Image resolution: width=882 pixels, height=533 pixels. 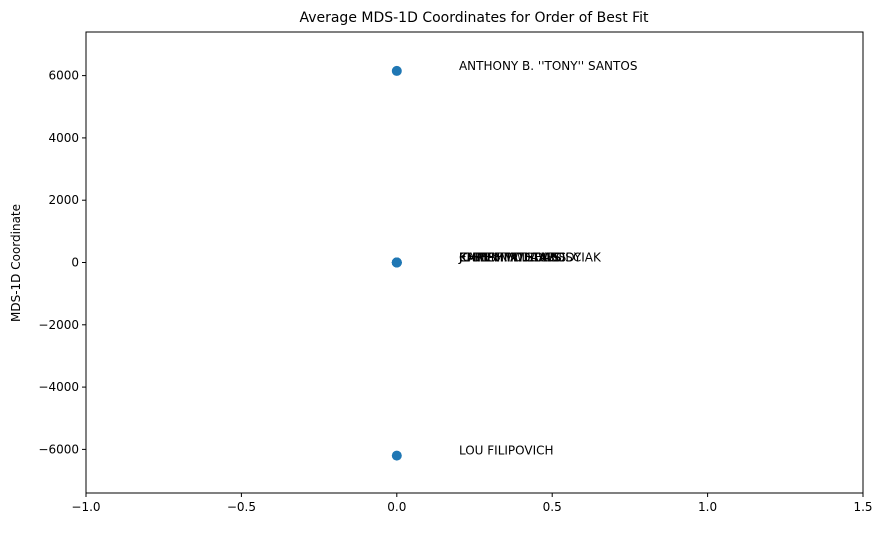 I want to click on x-tick-label: 0.5, so click(x=552, y=507).